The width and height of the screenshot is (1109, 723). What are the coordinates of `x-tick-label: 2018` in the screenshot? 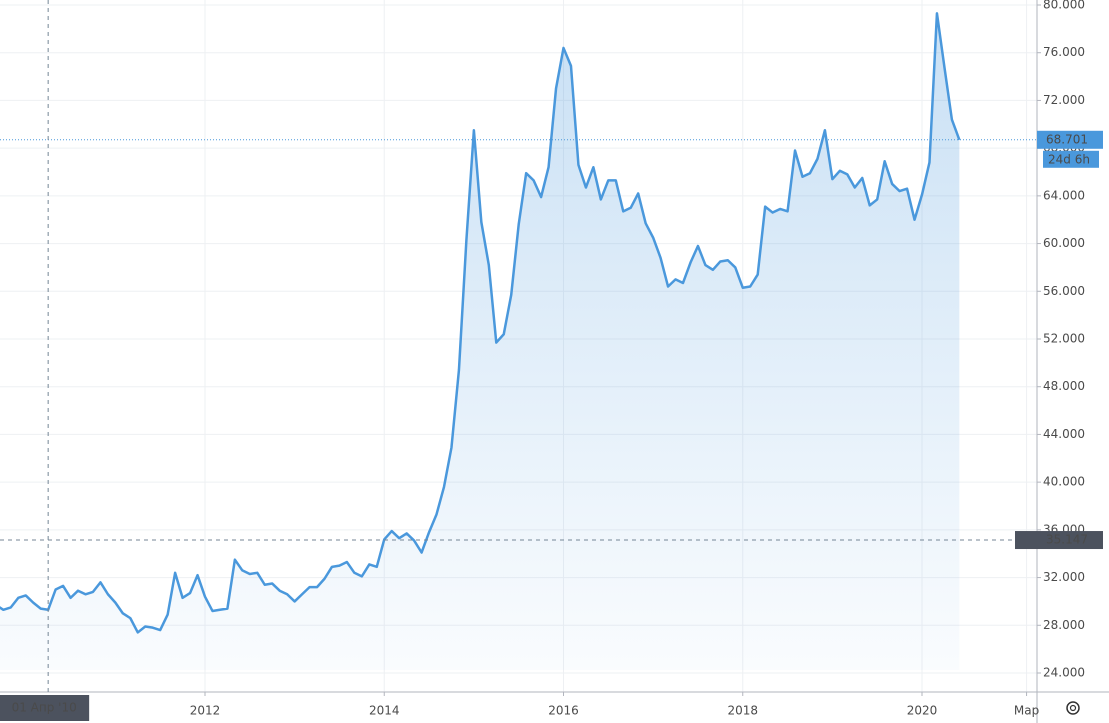 It's located at (742, 711).